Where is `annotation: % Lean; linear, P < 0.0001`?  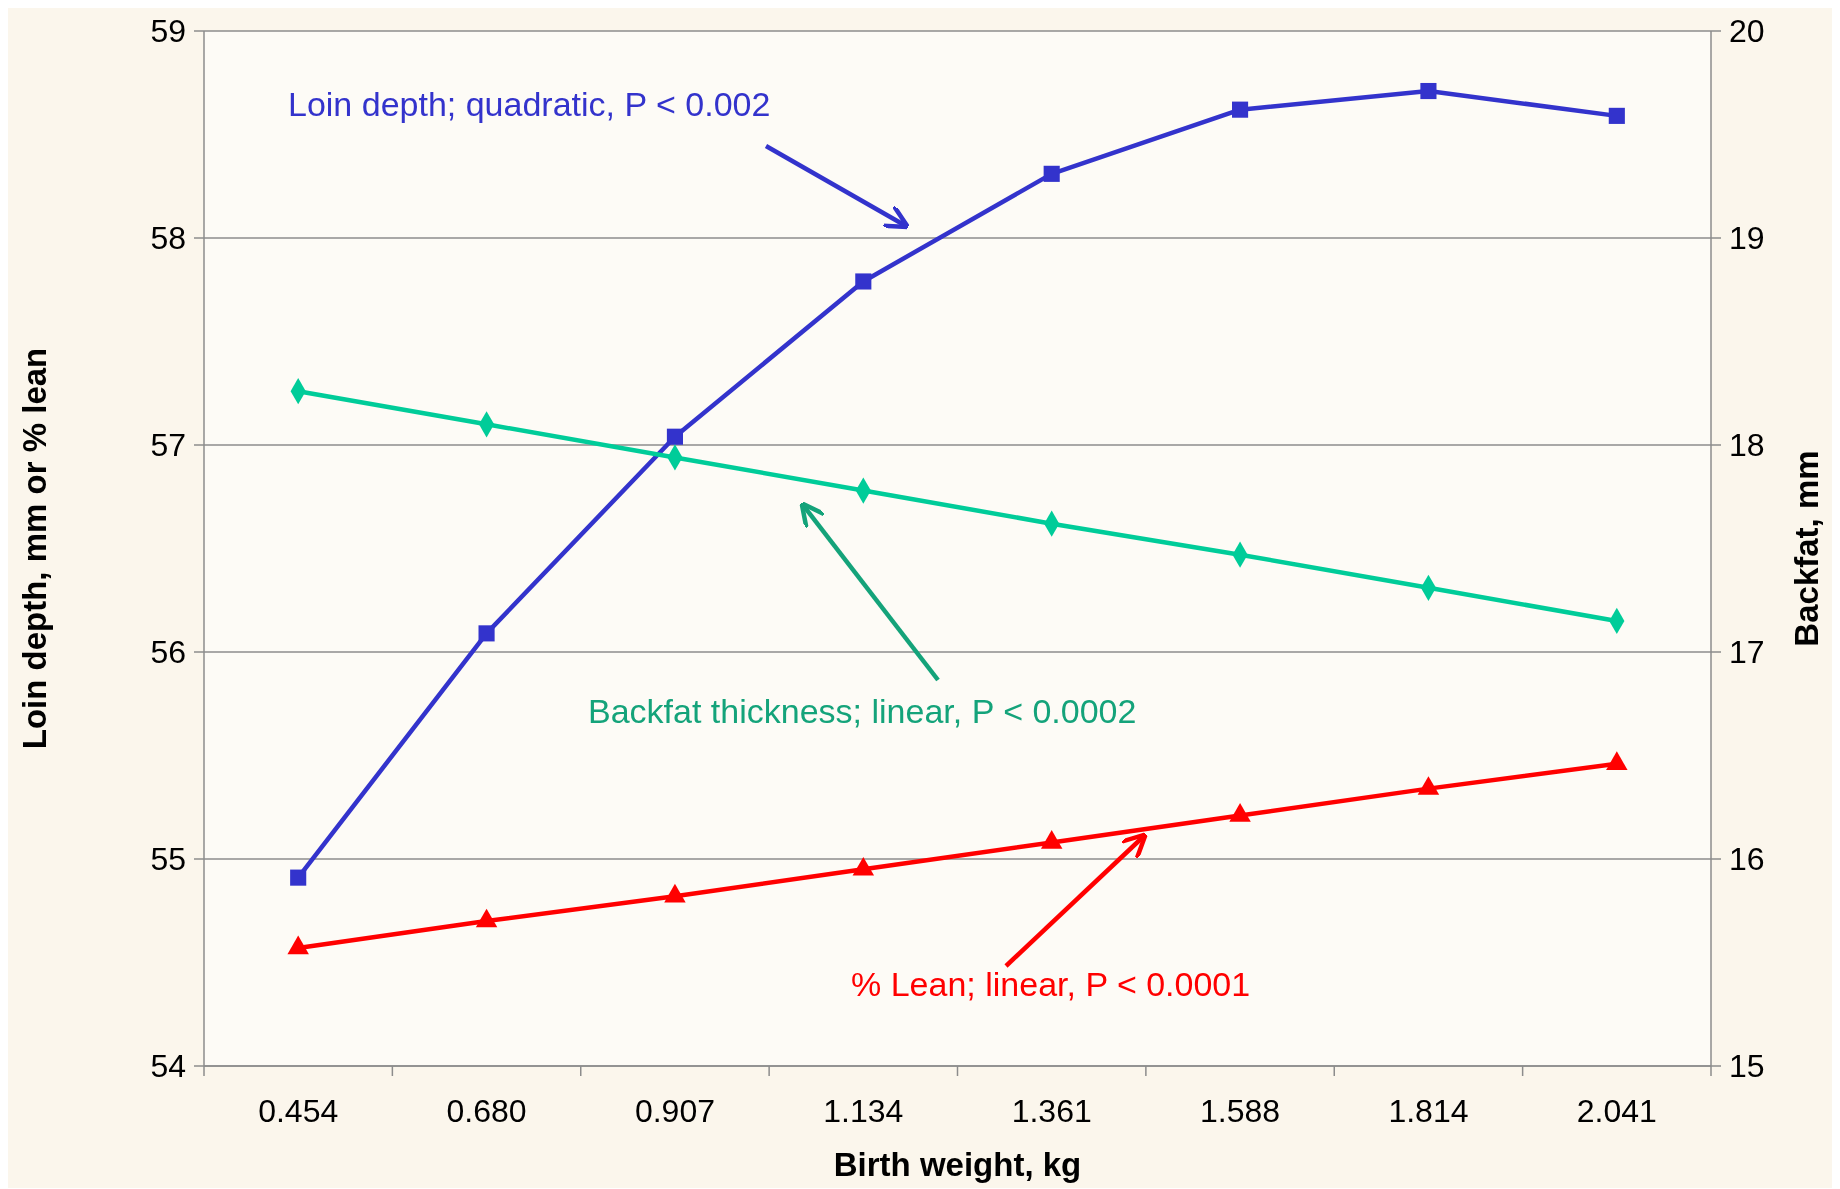 annotation: % Lean; linear, P < 0.0001 is located at coordinates (1051, 984).